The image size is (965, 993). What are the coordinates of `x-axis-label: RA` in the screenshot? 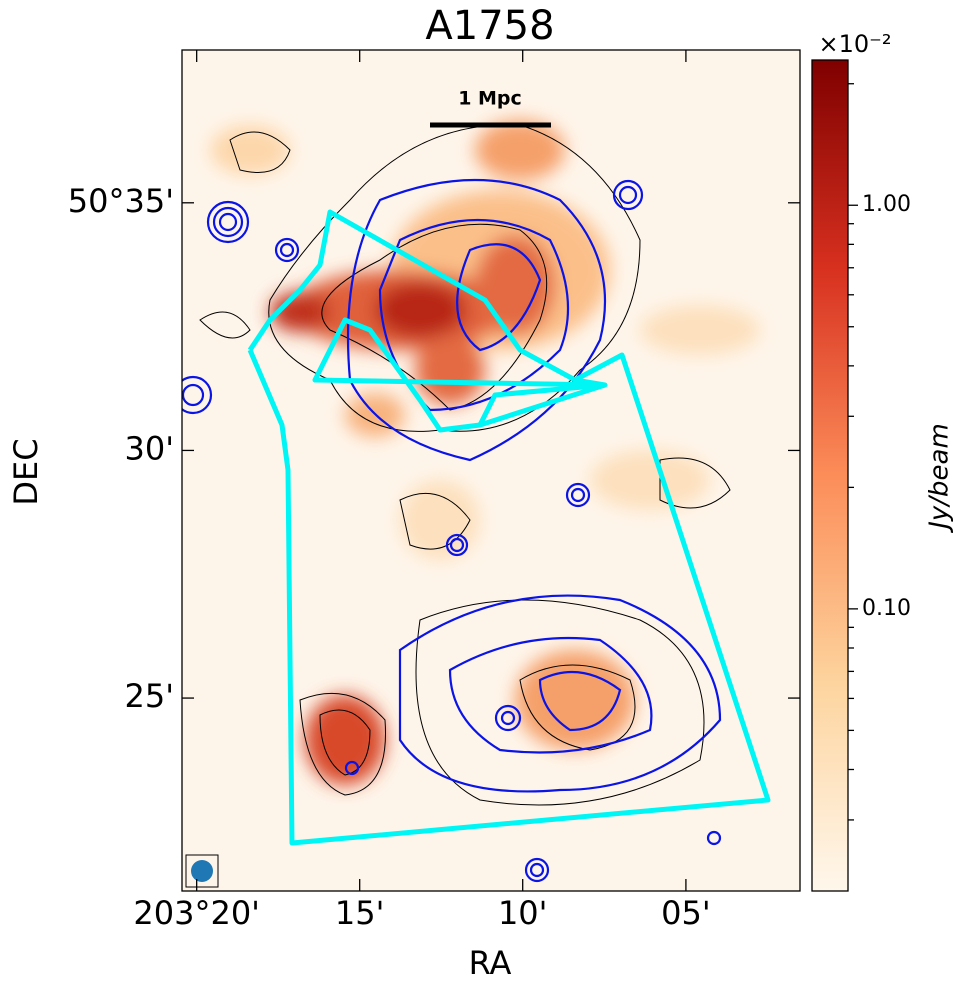 It's located at (490, 963).